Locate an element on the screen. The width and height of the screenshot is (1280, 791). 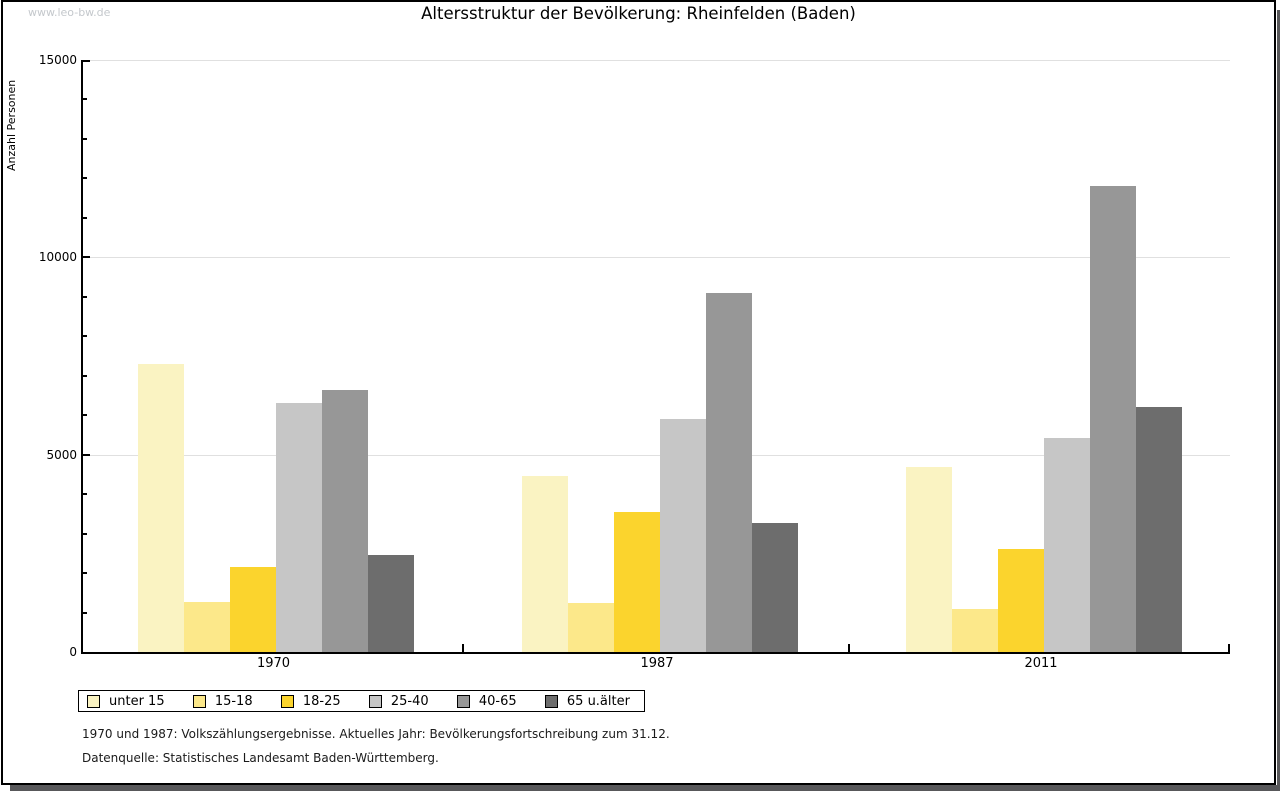
bar-40-65-2011 is located at coordinates (1113, 418).